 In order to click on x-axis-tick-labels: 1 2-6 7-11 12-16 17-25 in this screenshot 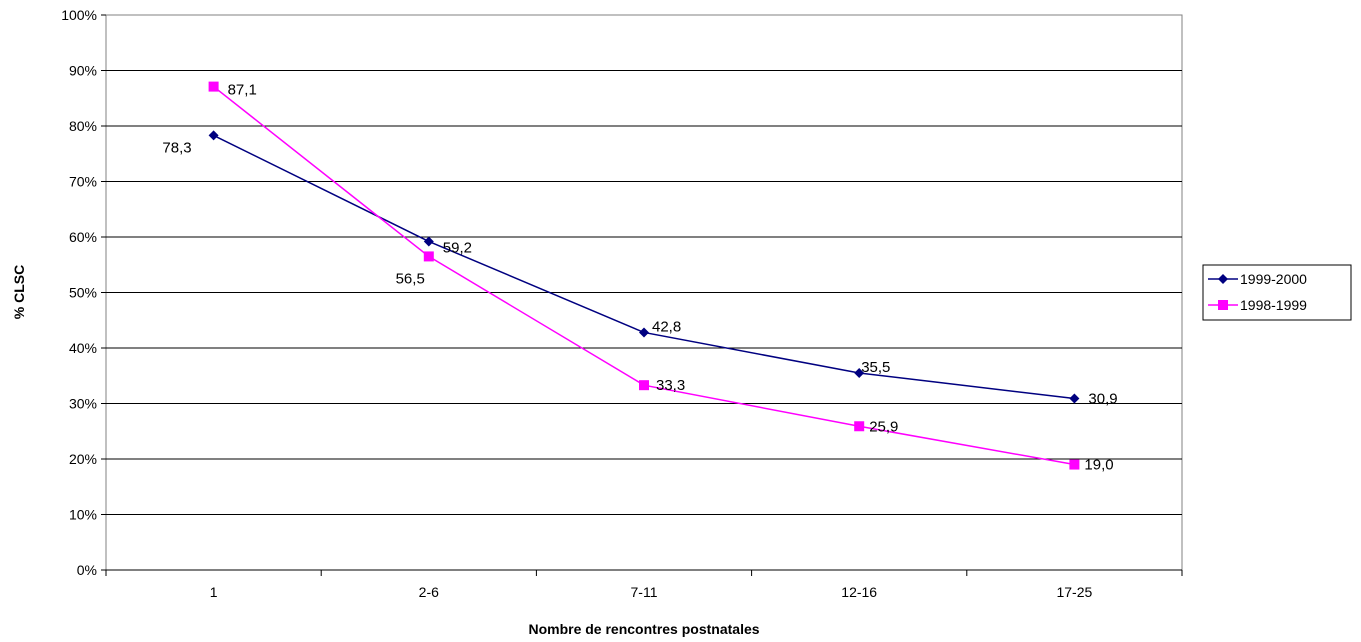, I will do `click(651, 592)`.